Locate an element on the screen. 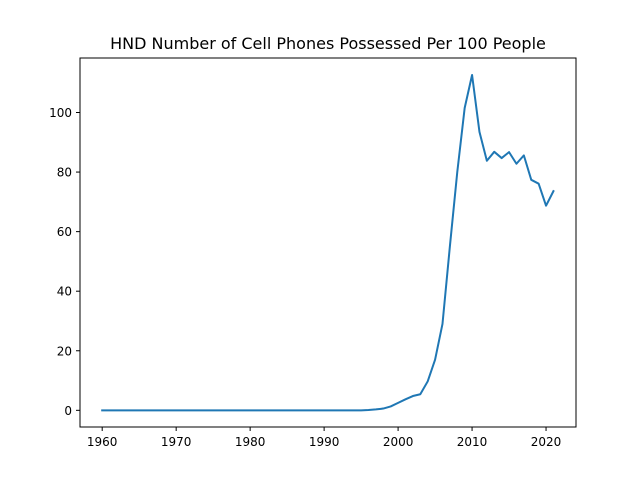 This screenshot has height=484, width=640. y-tick-label: 20 is located at coordinates (64, 351).